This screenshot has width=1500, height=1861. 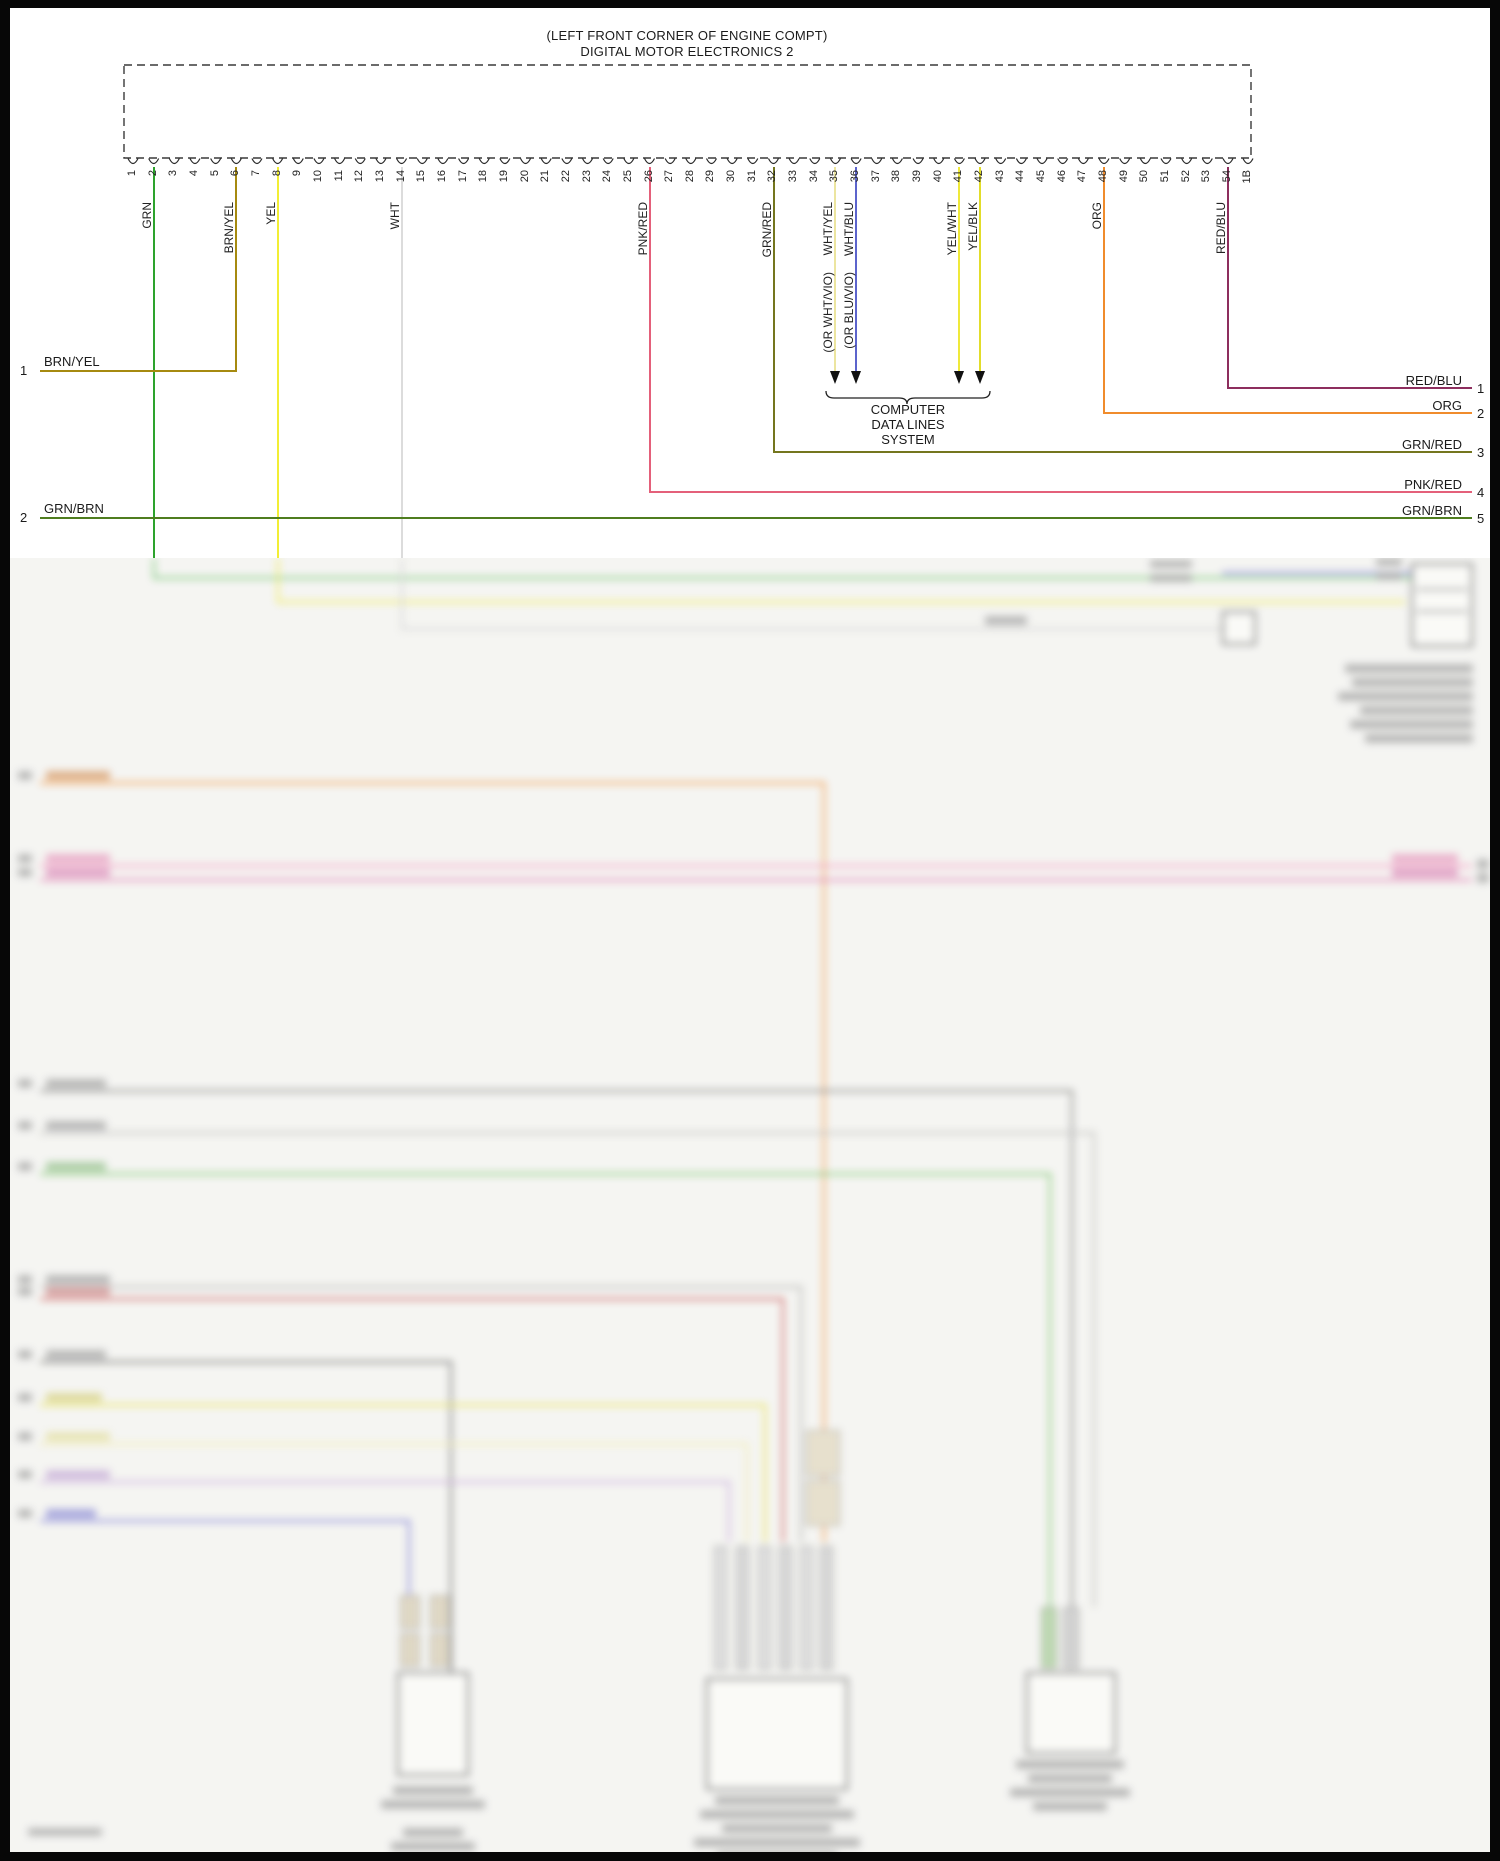 I want to click on pin-number: 28, so click(x=689, y=176).